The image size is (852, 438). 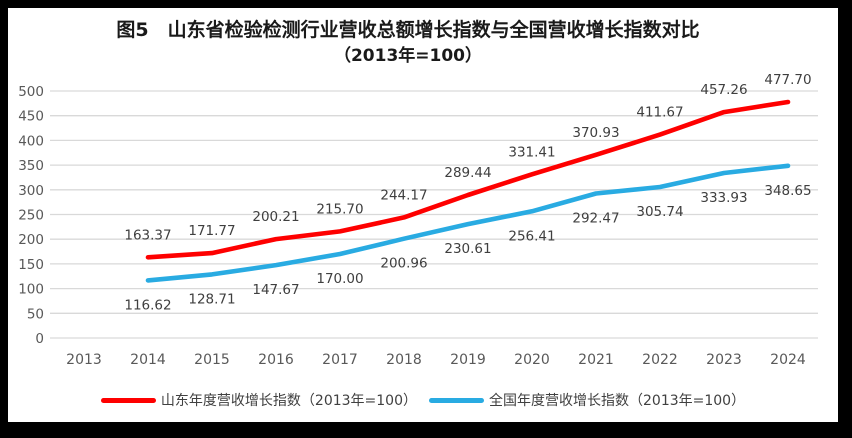 What do you see at coordinates (456, 400) in the screenshot?
I see `legend-swatch-blue-line` at bounding box center [456, 400].